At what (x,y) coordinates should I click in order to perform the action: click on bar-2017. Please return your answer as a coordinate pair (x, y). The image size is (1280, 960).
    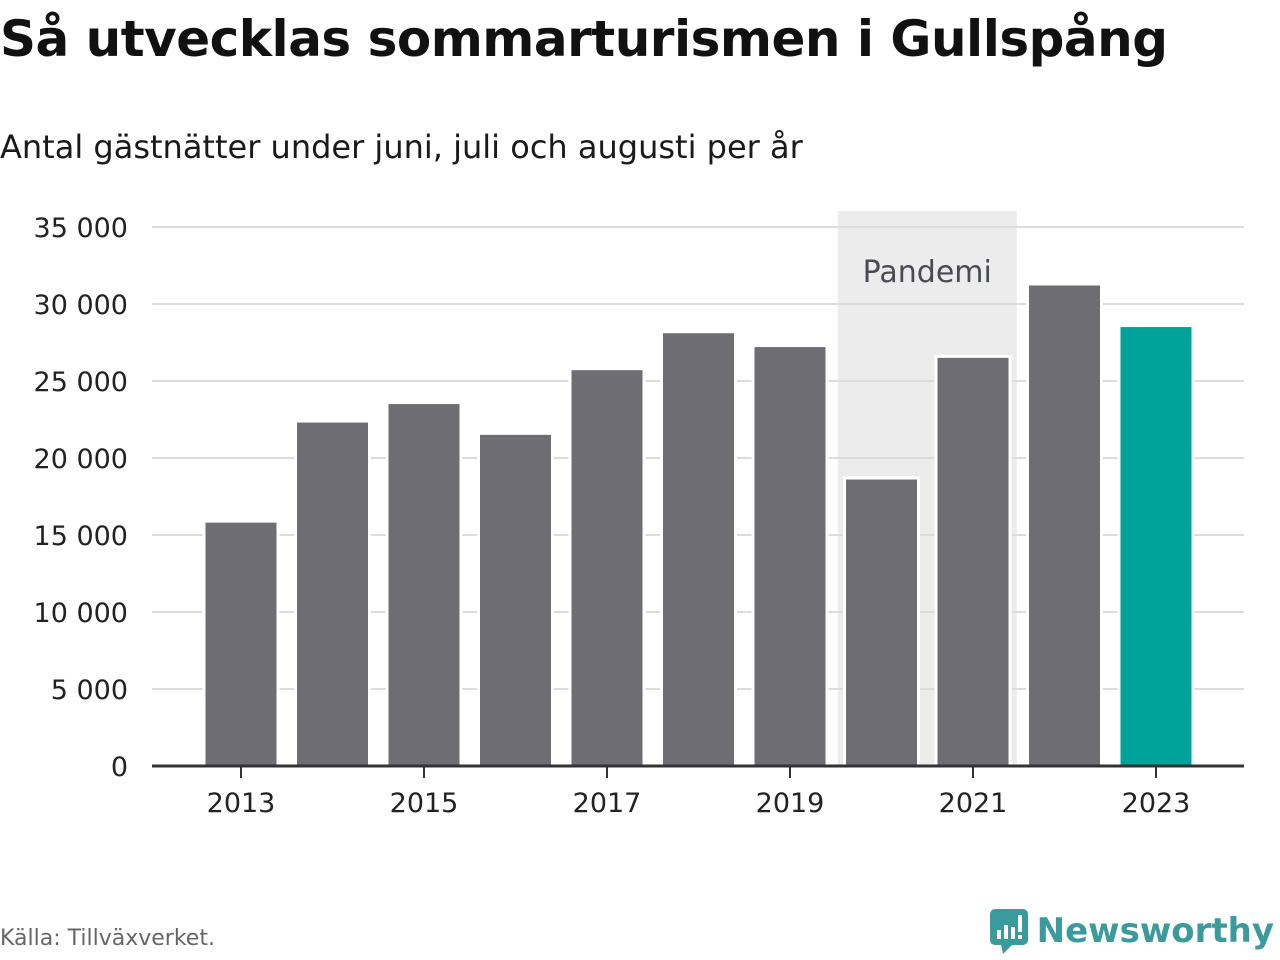
    Looking at the image, I should click on (607, 567).